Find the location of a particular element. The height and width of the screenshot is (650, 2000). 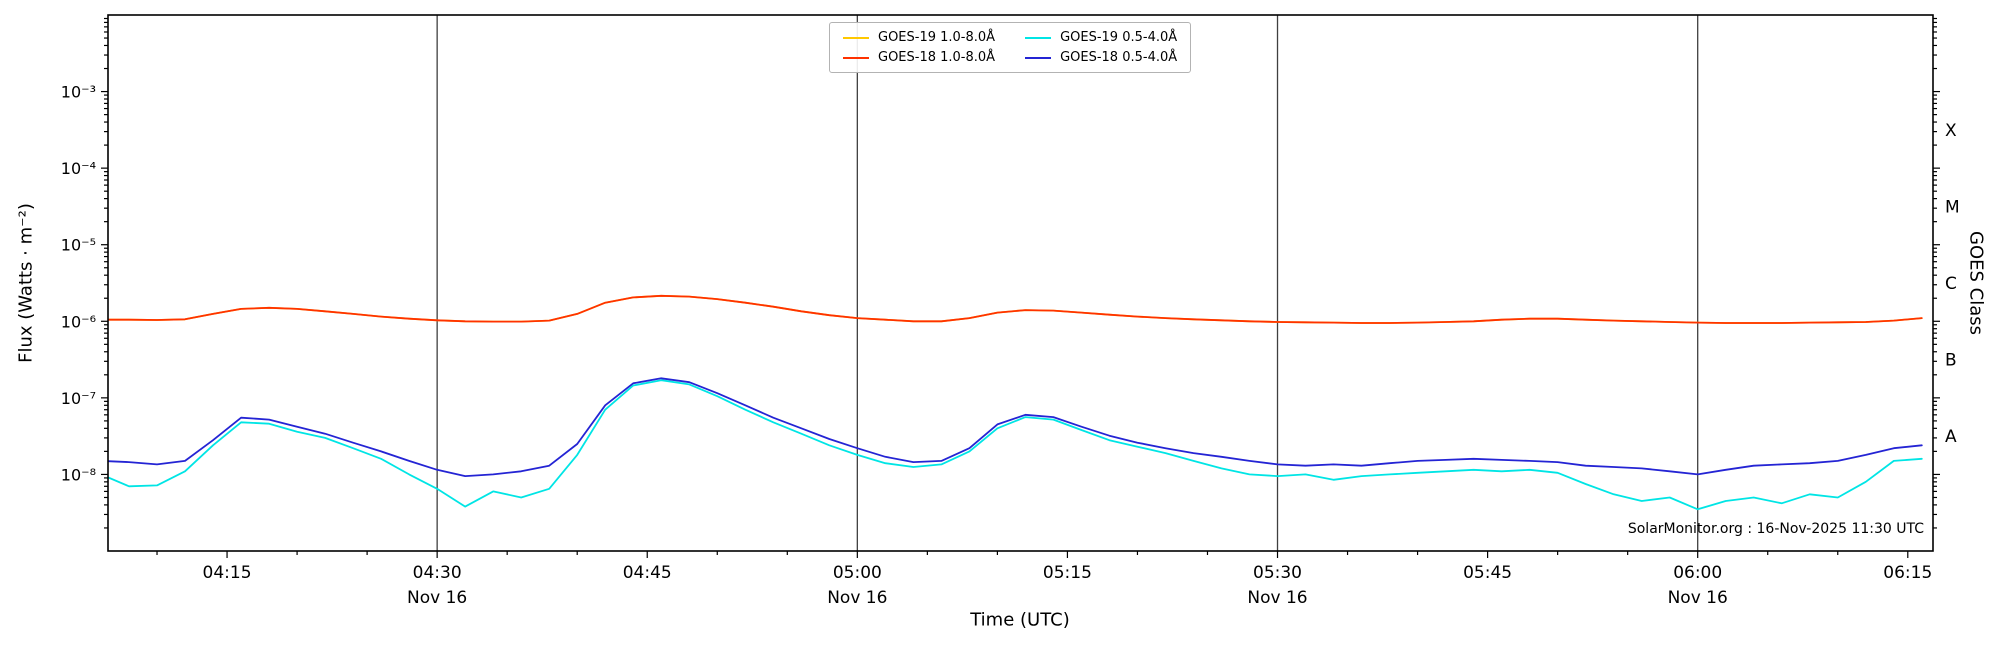

goes-class-label: C is located at coordinates (1951, 284).